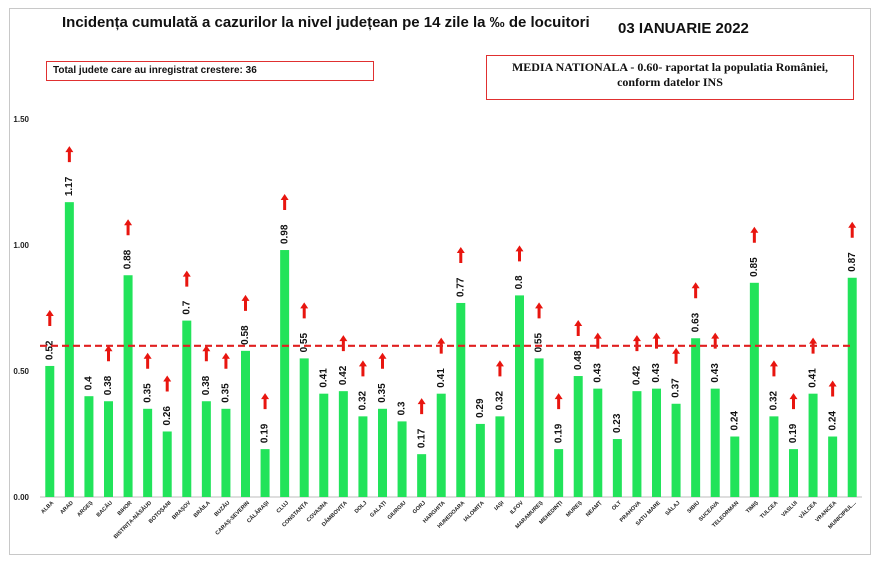 This screenshot has width=880, height=564. What do you see at coordinates (21, 245) in the screenshot?
I see `y-tick-label: 1.00` at bounding box center [21, 245].